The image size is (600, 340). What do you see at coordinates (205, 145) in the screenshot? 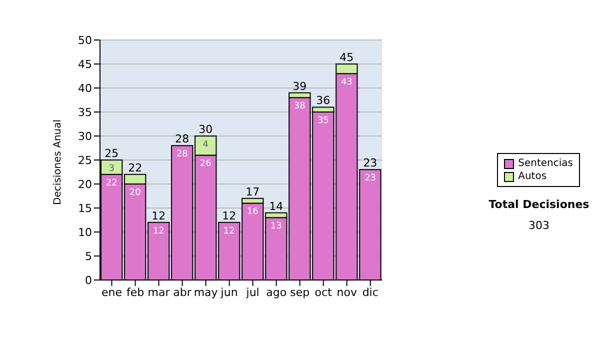
I see `data-label: 4` at bounding box center [205, 145].